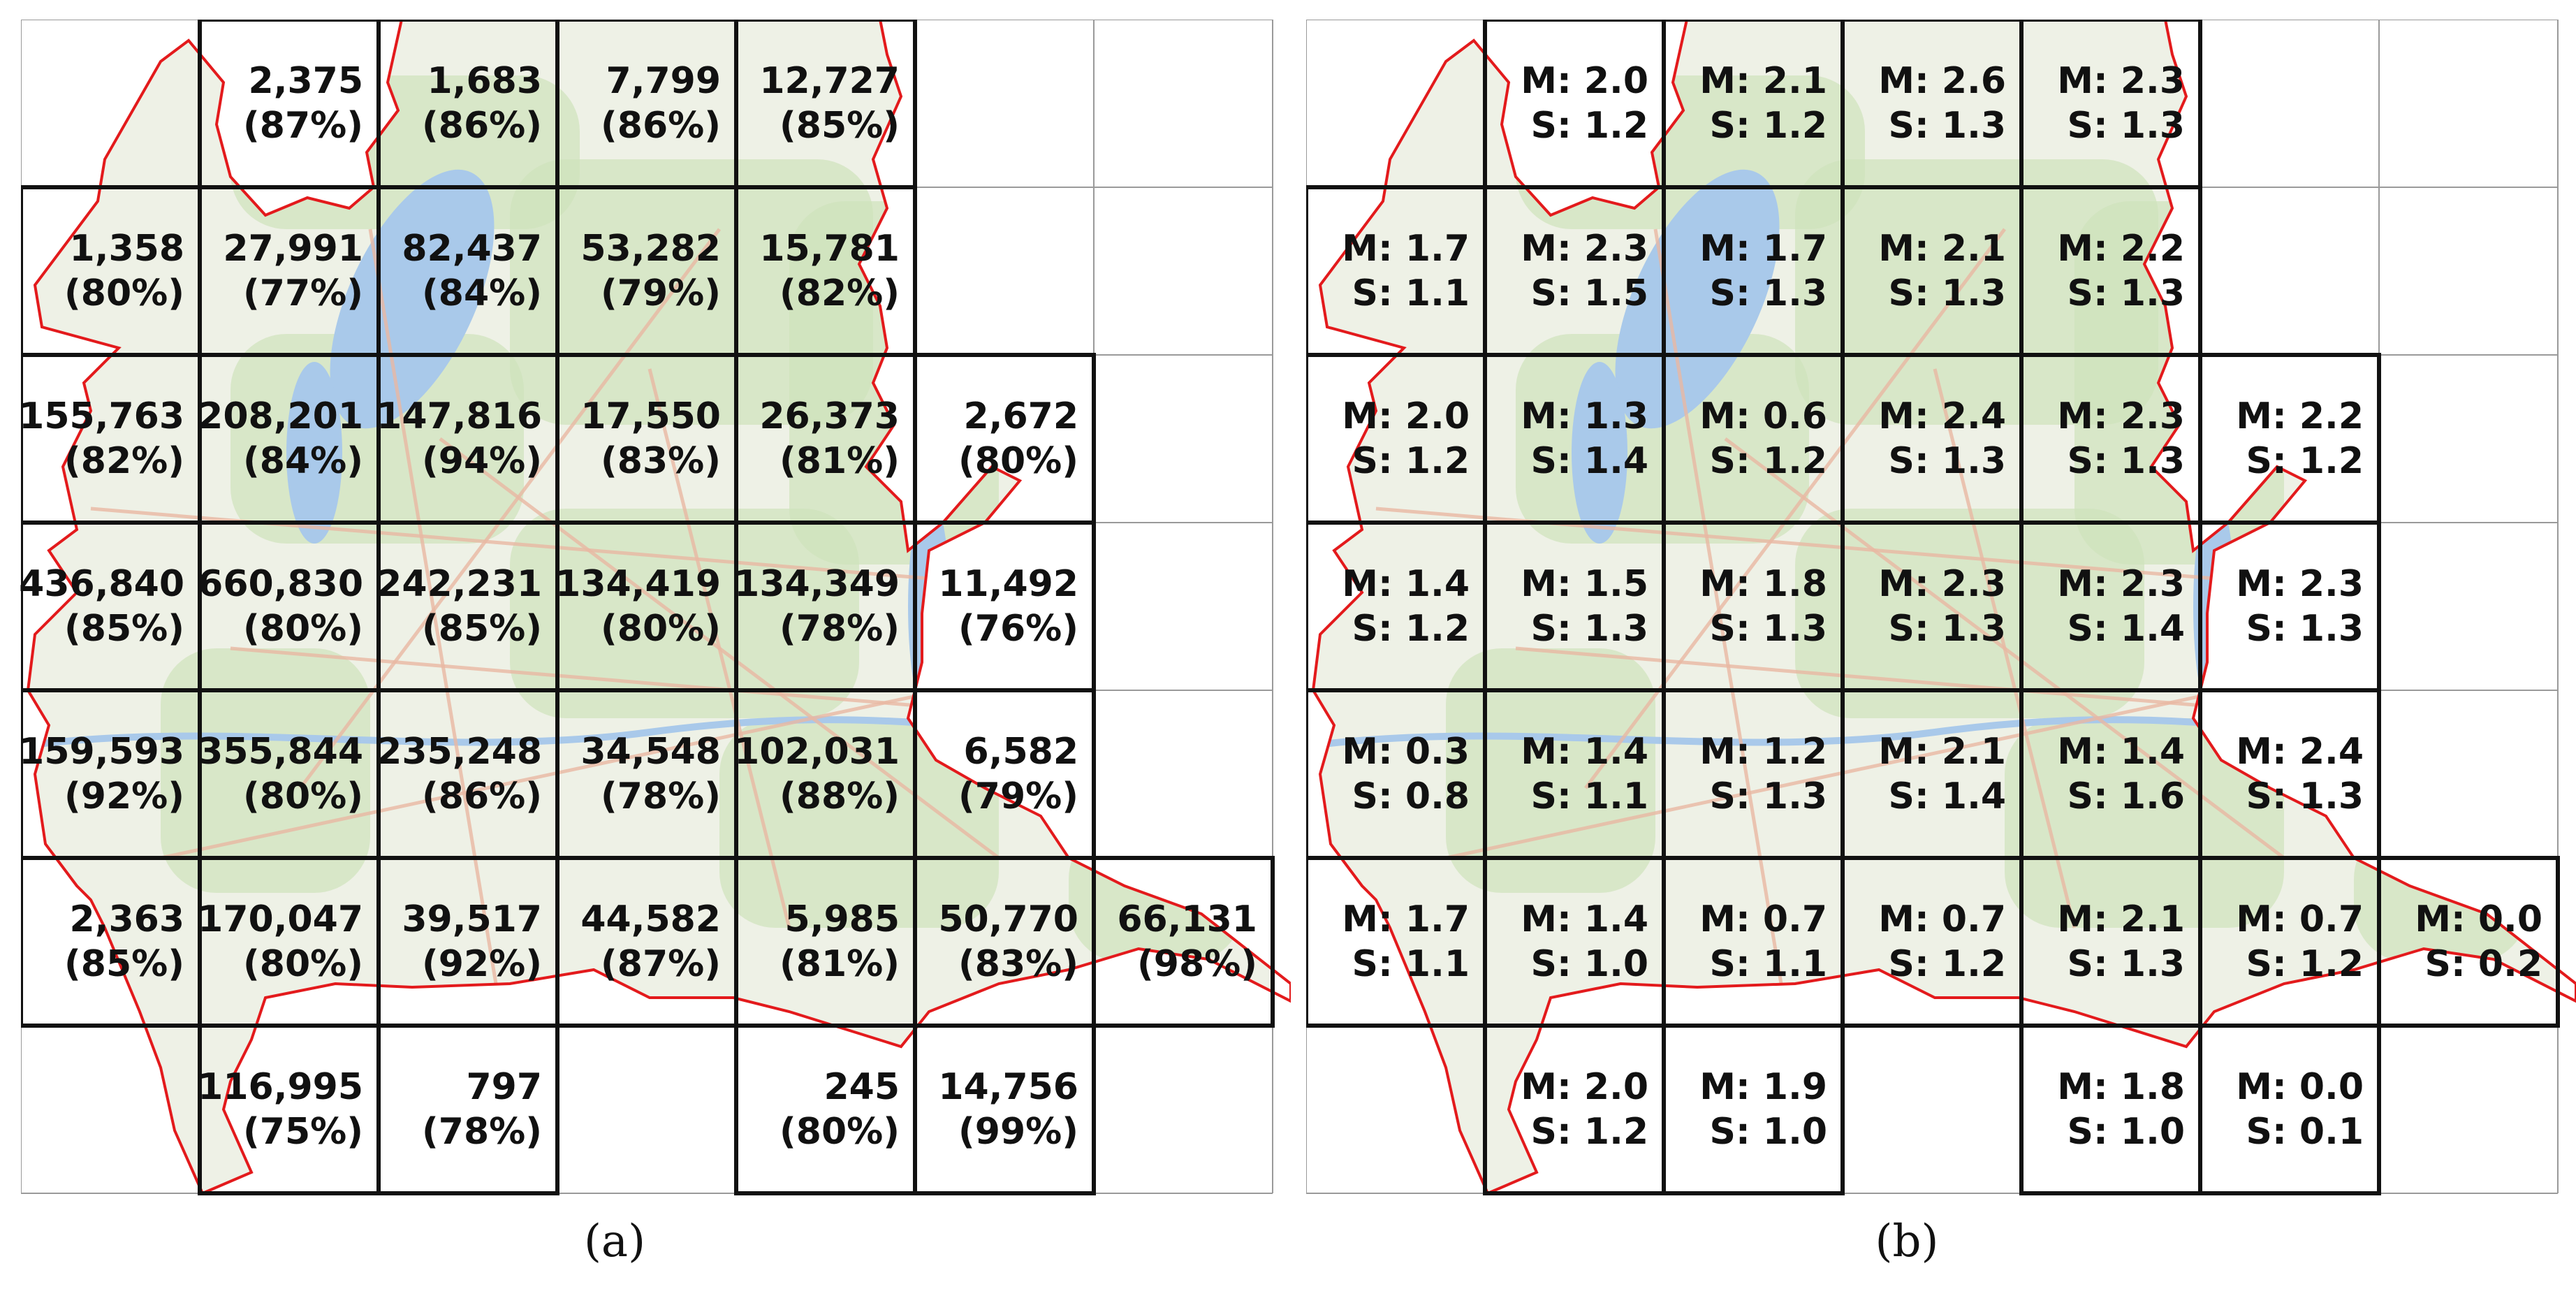  Describe the element at coordinates (305, 81) in the screenshot. I see `cell-value-line-1: 2,375` at that location.